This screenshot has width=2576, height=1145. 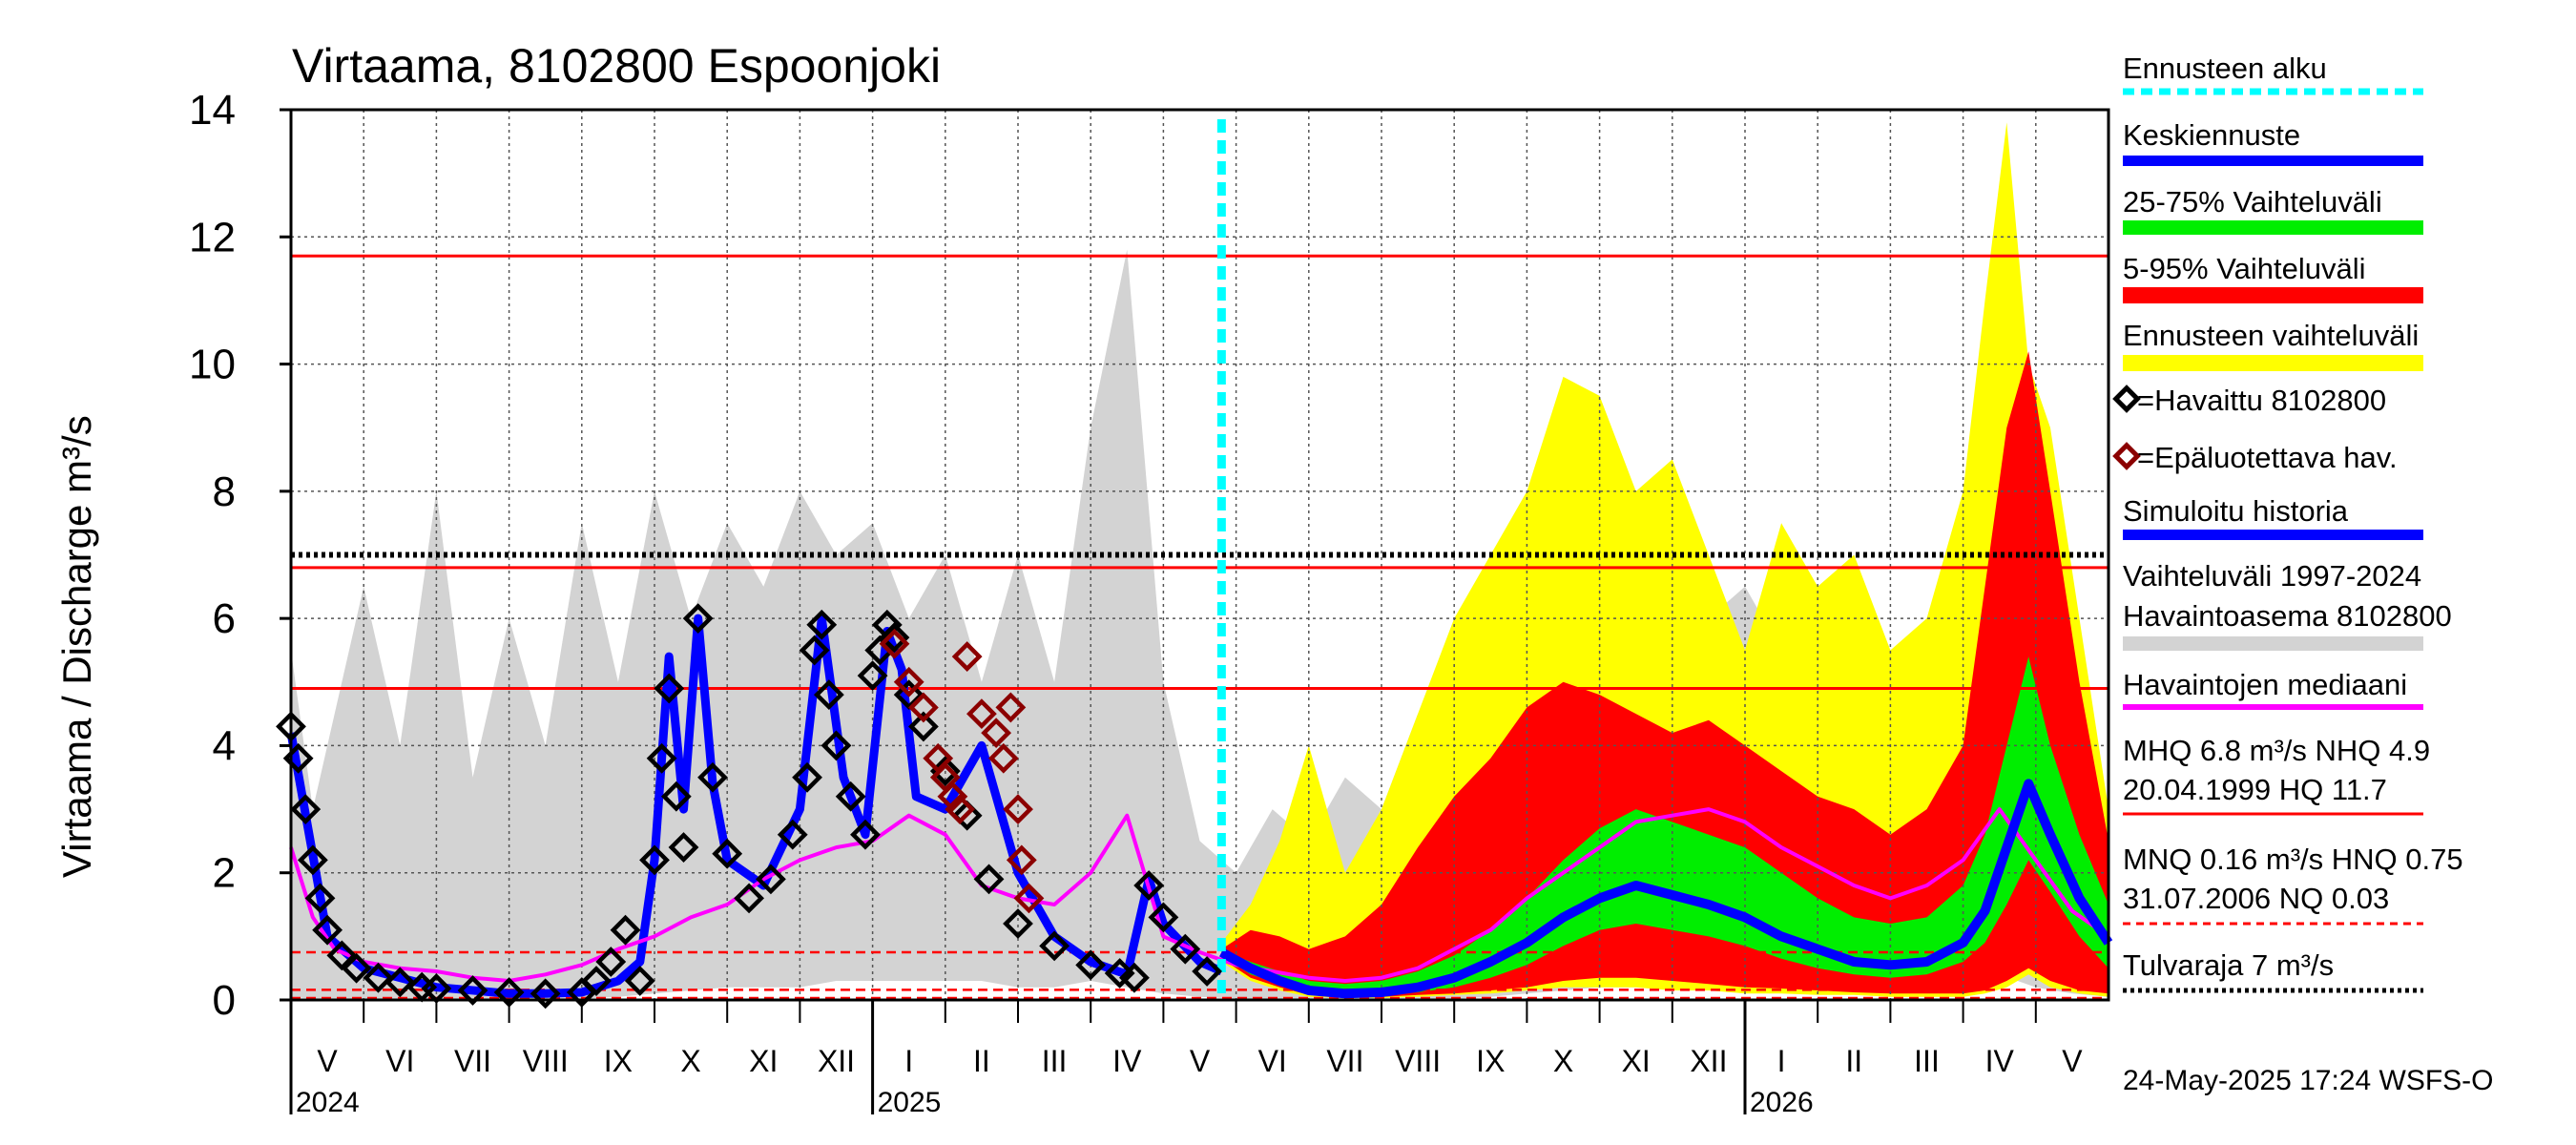 What do you see at coordinates (2273, 227) in the screenshot?
I see `legend-band-25-75-swatch` at bounding box center [2273, 227].